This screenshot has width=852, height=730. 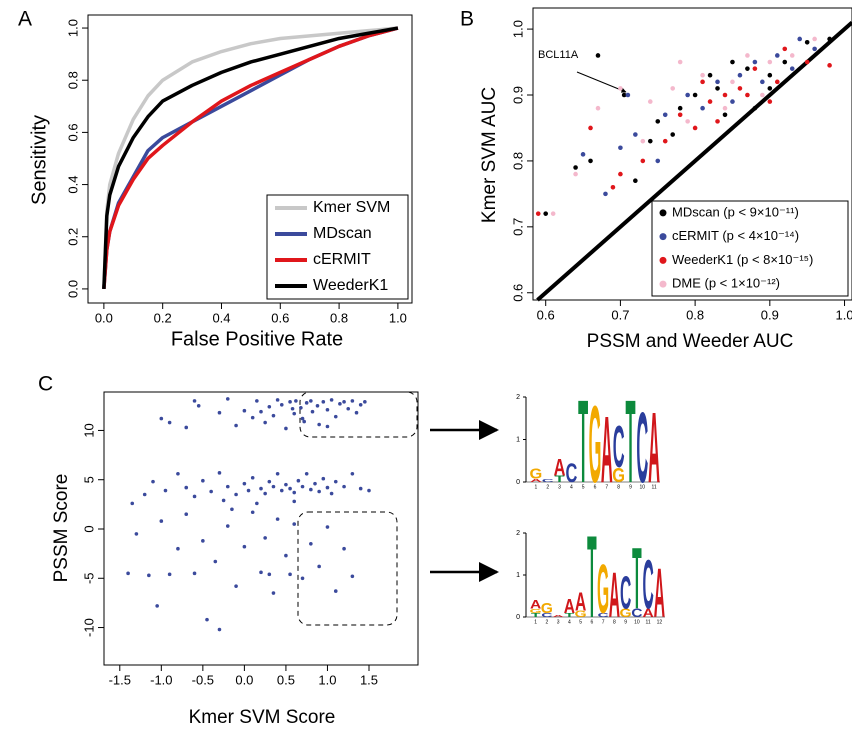 I want to click on y-tick-label: 0.9, so click(x=517, y=95).